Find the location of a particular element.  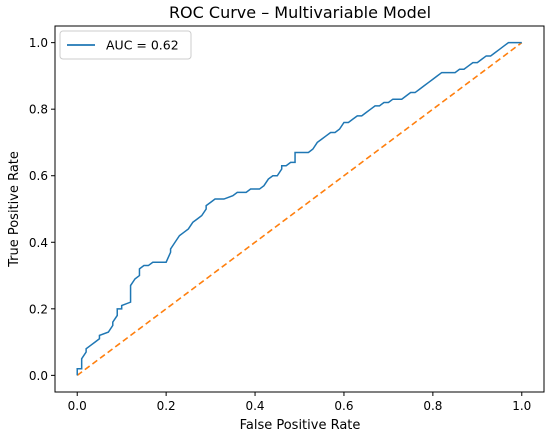

y-tick-label: 0.8 is located at coordinates (38, 110).